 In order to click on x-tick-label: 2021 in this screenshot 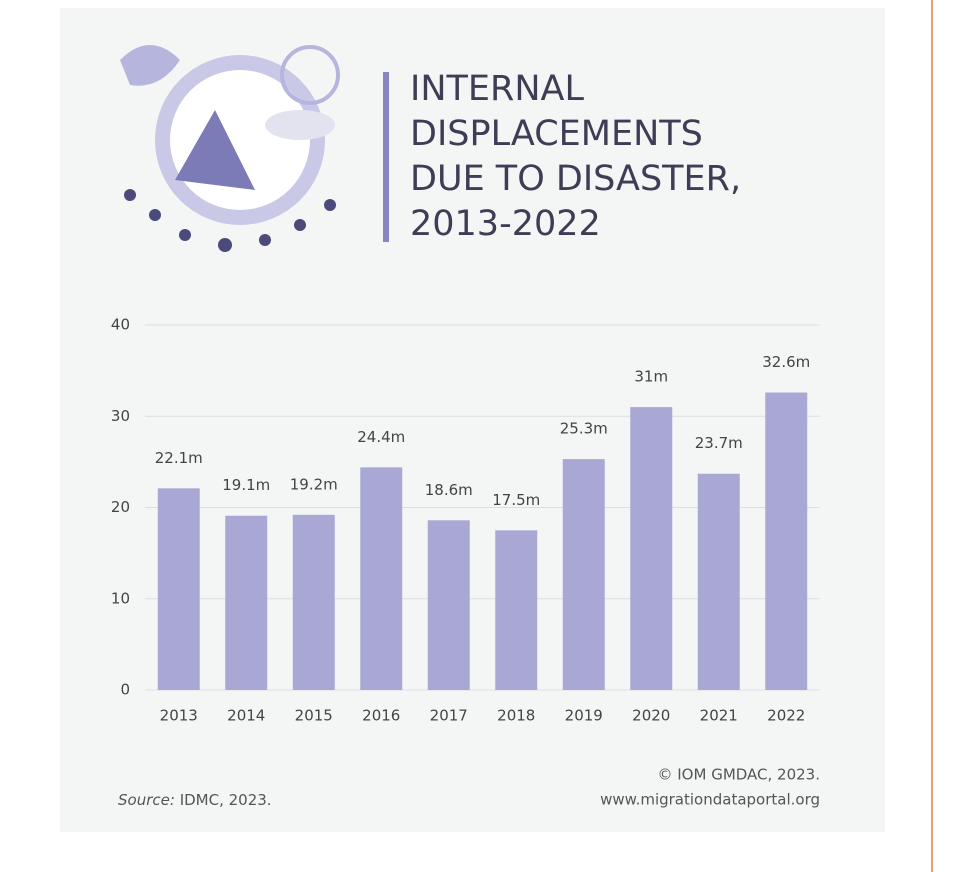, I will do `click(719, 716)`.